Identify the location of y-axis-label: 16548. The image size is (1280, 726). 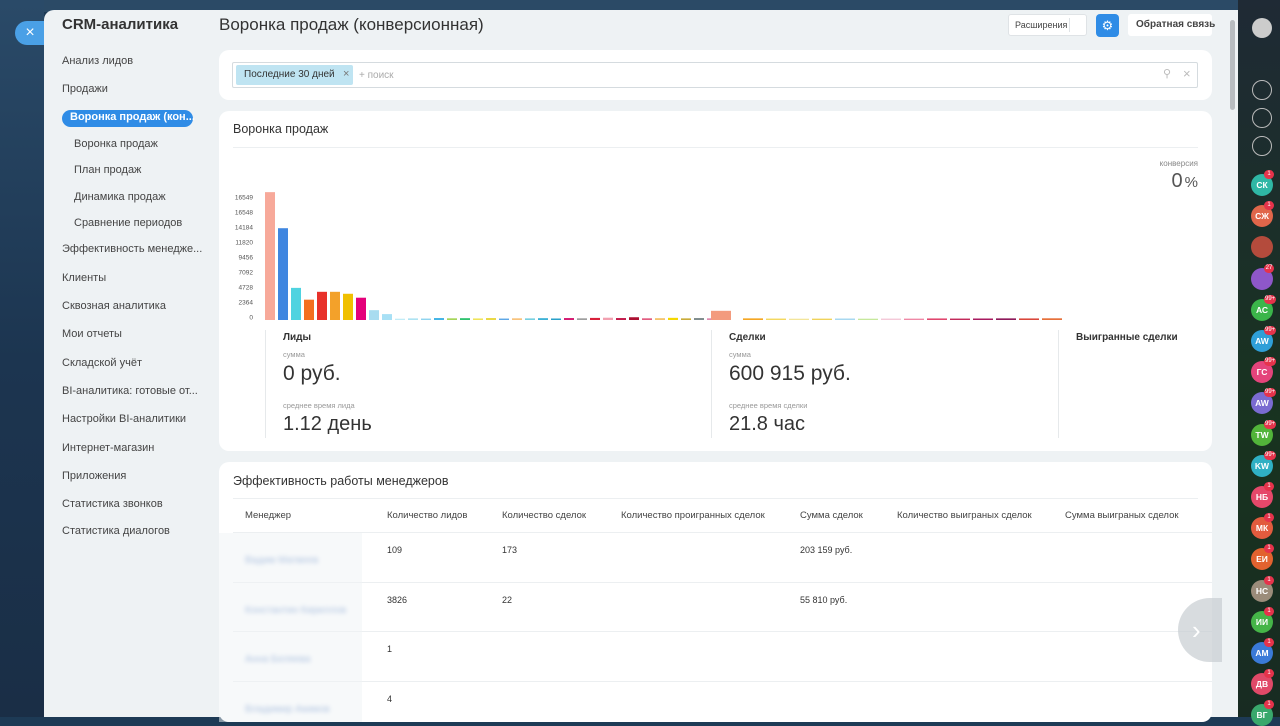
(244, 213).